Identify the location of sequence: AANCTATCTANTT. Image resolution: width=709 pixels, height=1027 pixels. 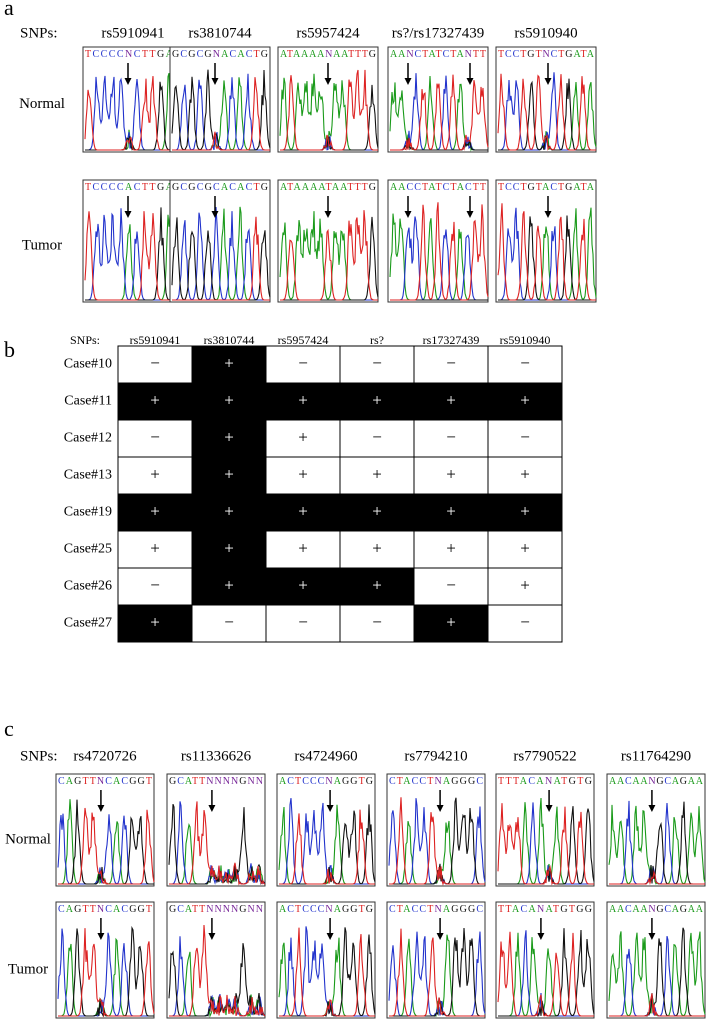
(438, 54).